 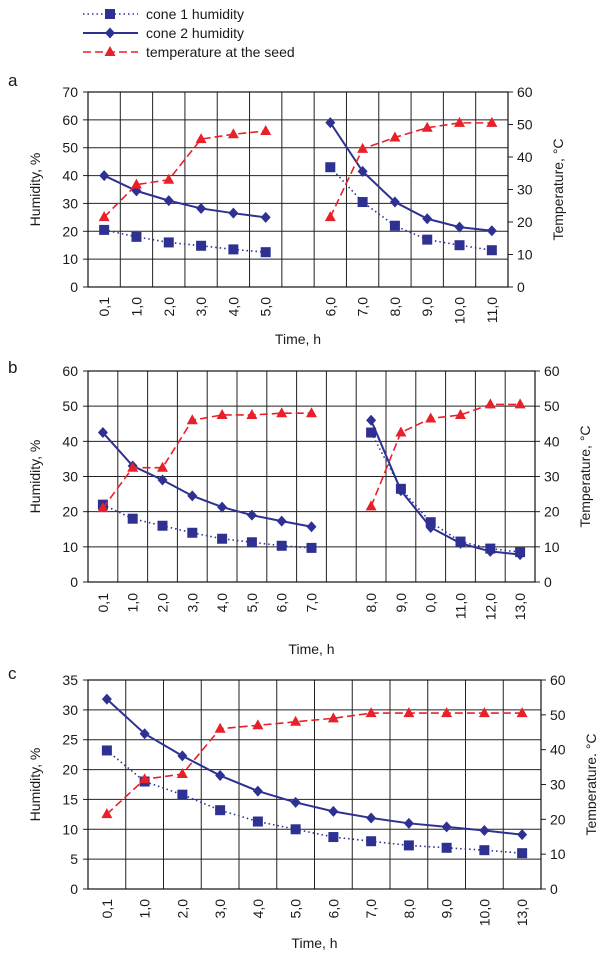 I want to click on right-axis-tick-label: 20, so click(x=558, y=819).